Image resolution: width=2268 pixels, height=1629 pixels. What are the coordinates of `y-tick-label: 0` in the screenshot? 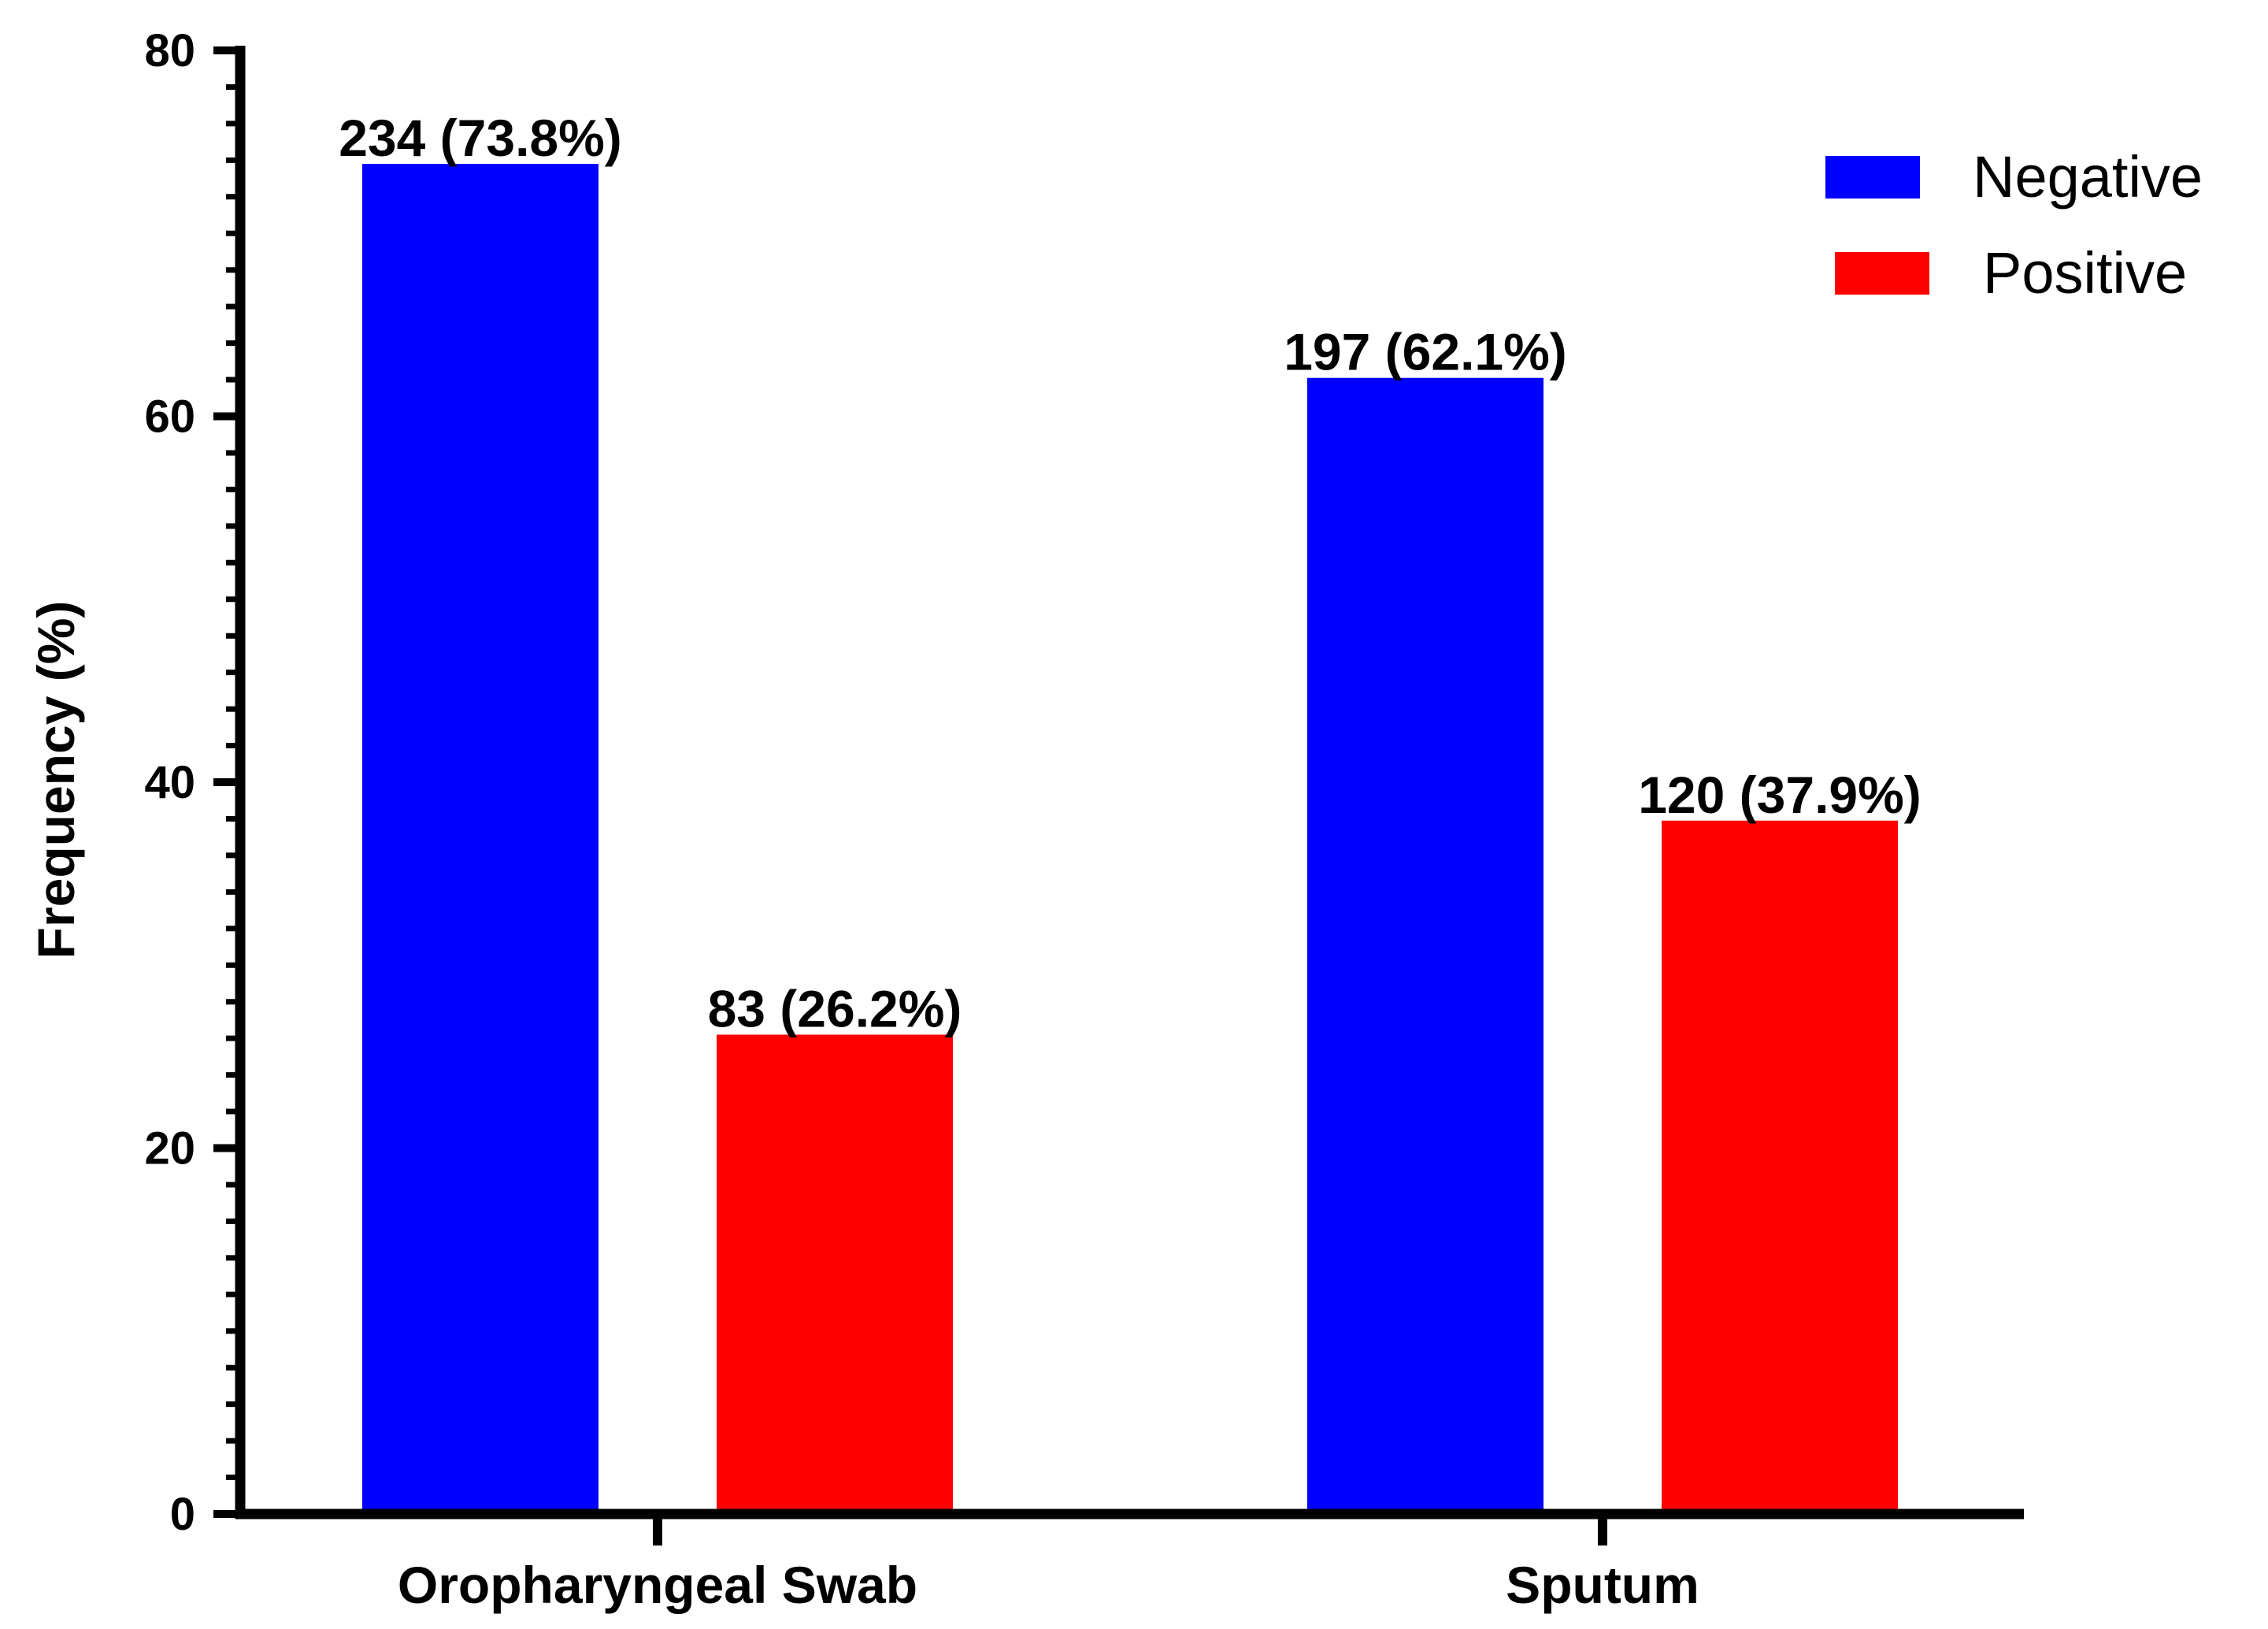 It's located at (182, 1514).